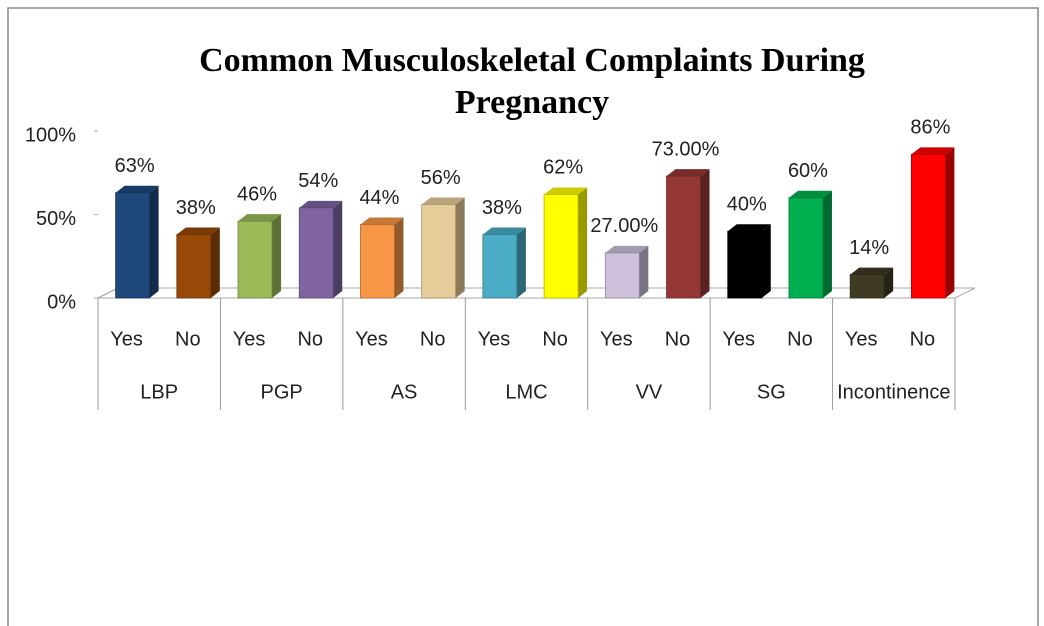 The width and height of the screenshot is (1044, 626). I want to click on group-label: SG, so click(771, 392).